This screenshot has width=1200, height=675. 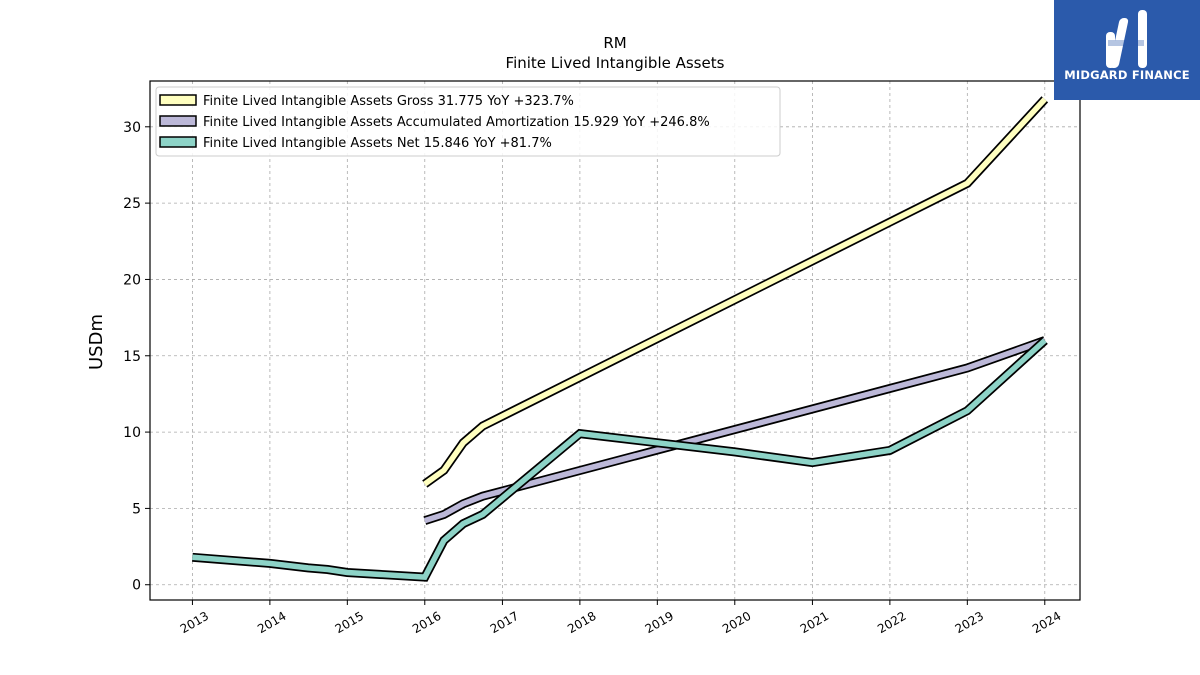 I want to click on brand-name: MIDGARD FINANCE, so click(x=1127, y=75).